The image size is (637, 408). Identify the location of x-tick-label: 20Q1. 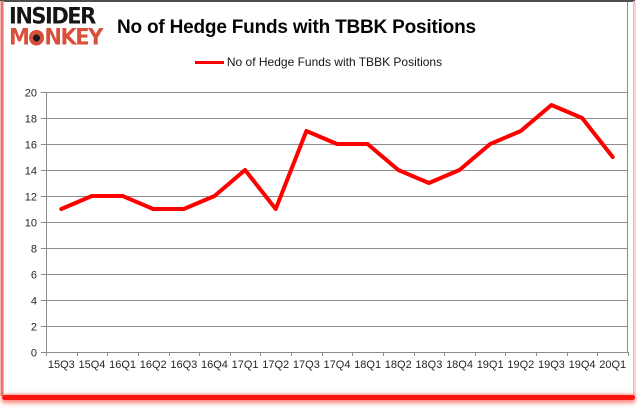
(612, 365).